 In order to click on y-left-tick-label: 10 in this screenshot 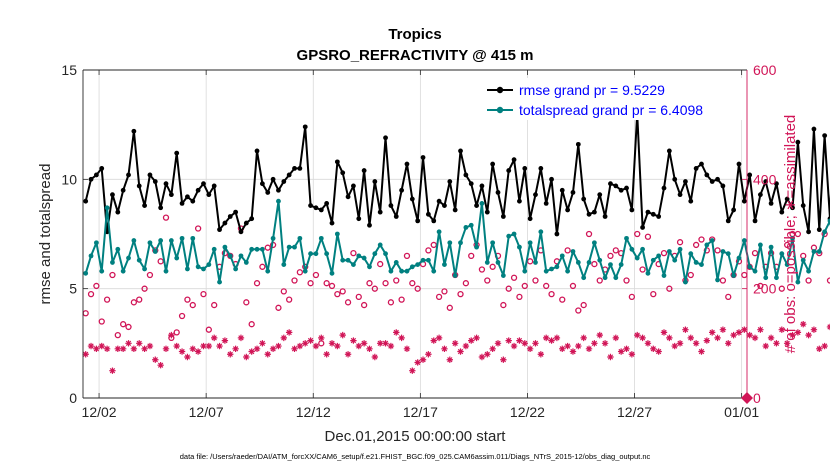, I will do `click(69, 179)`.